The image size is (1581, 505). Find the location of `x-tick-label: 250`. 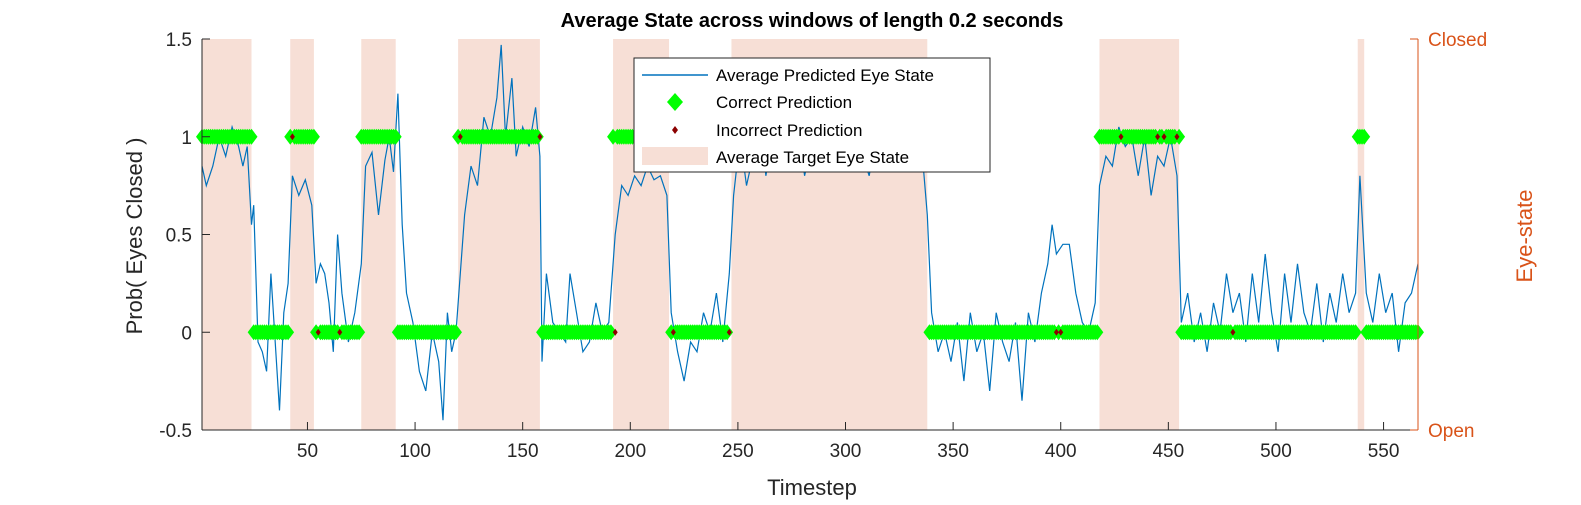

x-tick-label: 250 is located at coordinates (738, 451).